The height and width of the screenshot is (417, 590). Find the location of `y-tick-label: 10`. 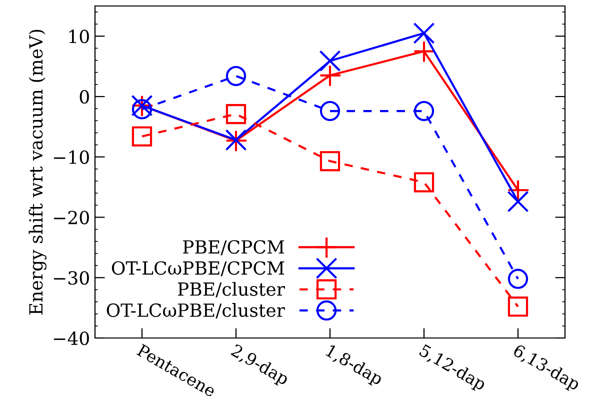

y-tick-label: 10 is located at coordinates (79, 37).